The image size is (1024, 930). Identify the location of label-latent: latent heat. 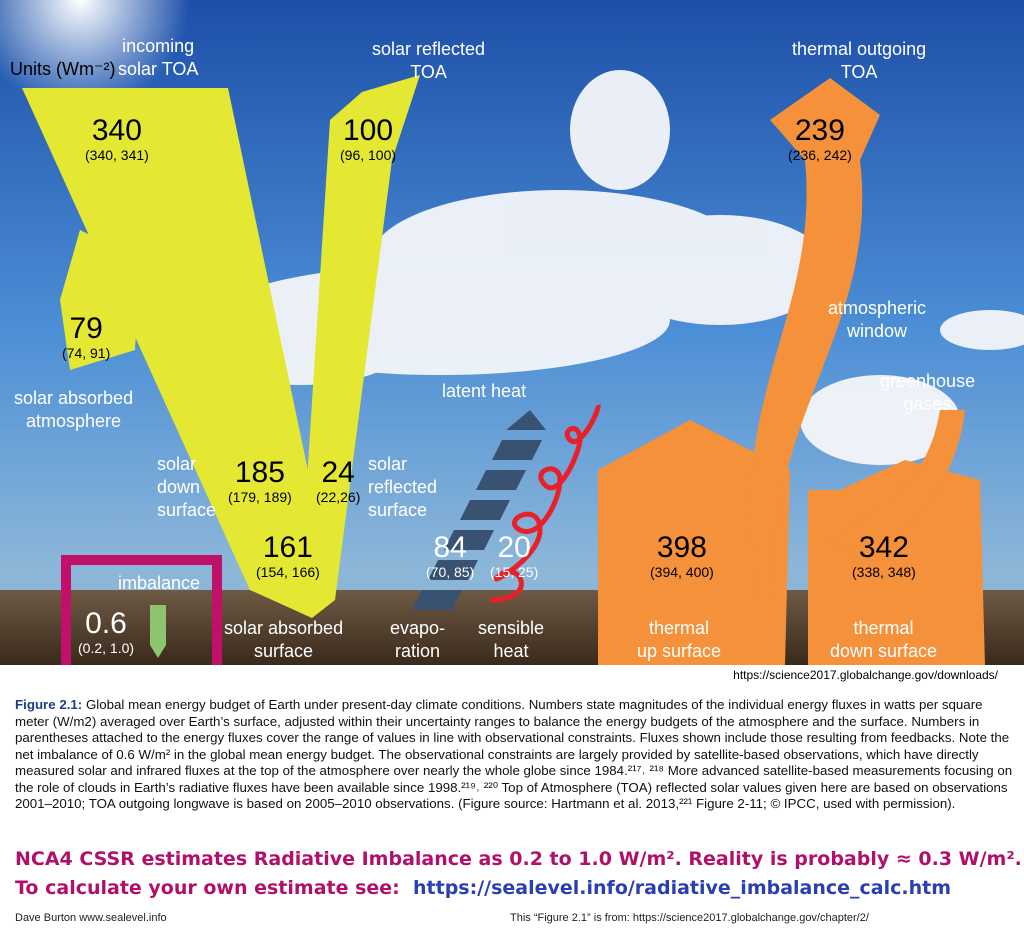
(484, 391).